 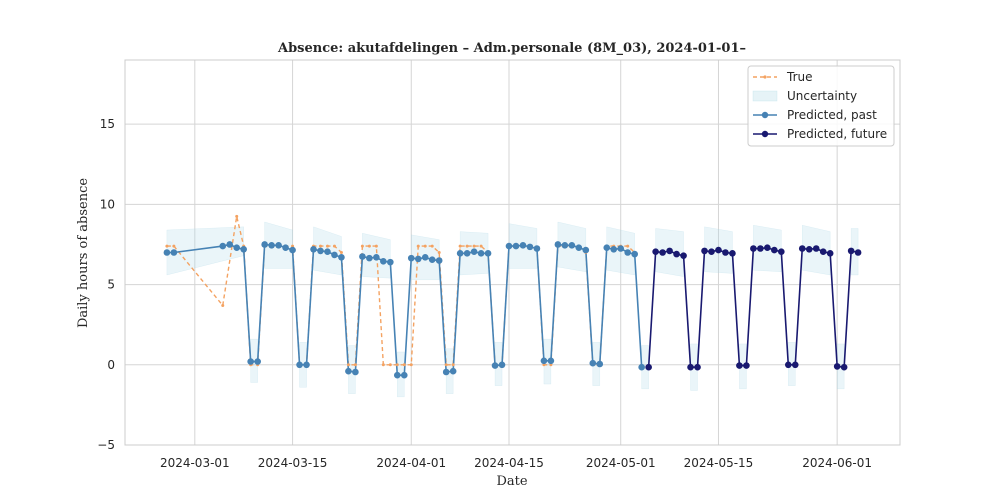 What do you see at coordinates (765, 77) in the screenshot?
I see `legend-marker` at bounding box center [765, 77].